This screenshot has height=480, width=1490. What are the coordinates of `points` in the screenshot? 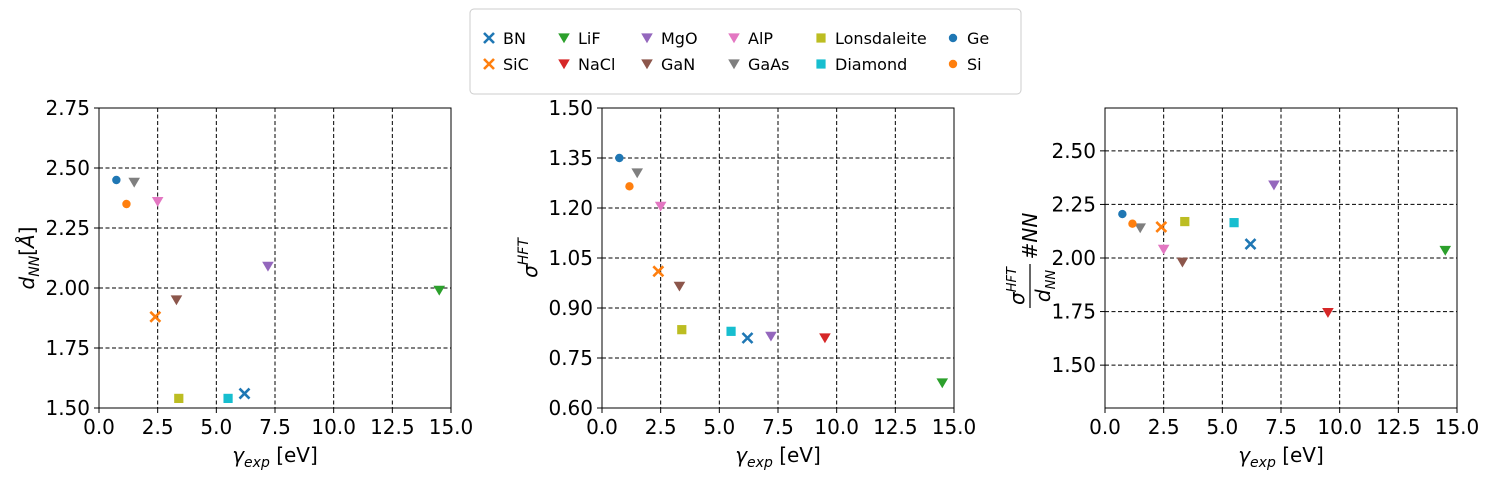 It's located at (279, 289).